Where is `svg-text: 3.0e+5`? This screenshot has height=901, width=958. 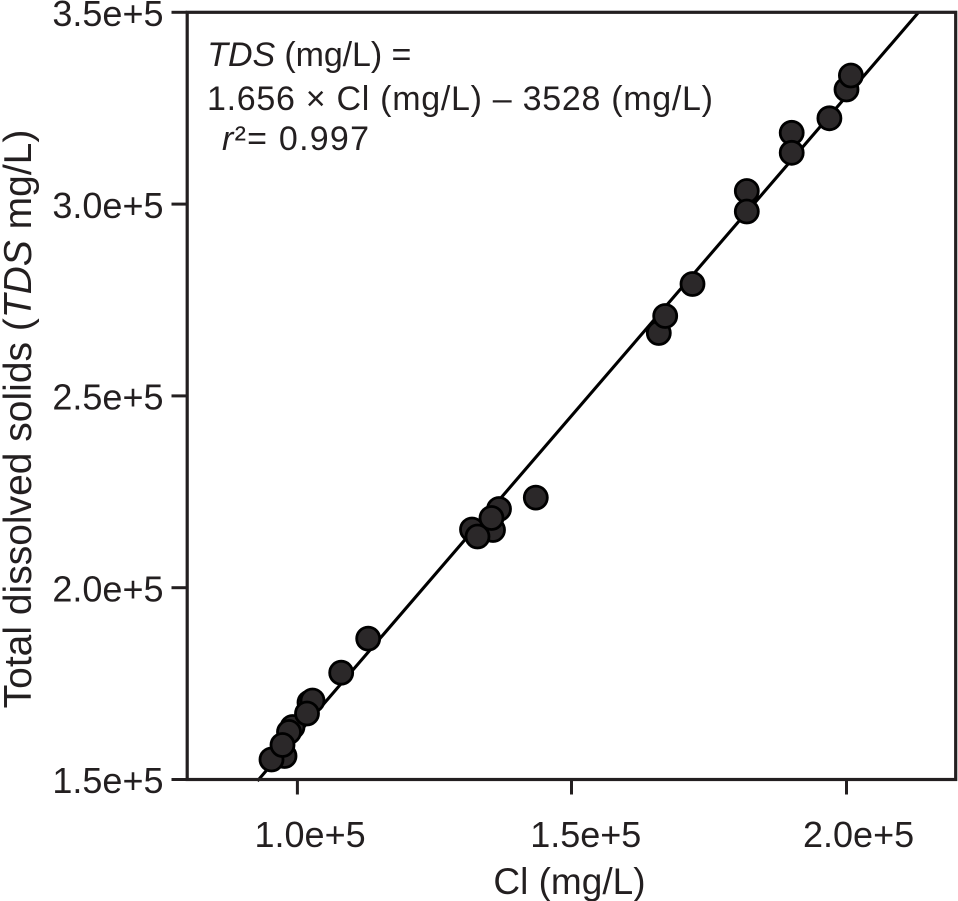
svg-text: 3.0e+5 is located at coordinates (107, 205).